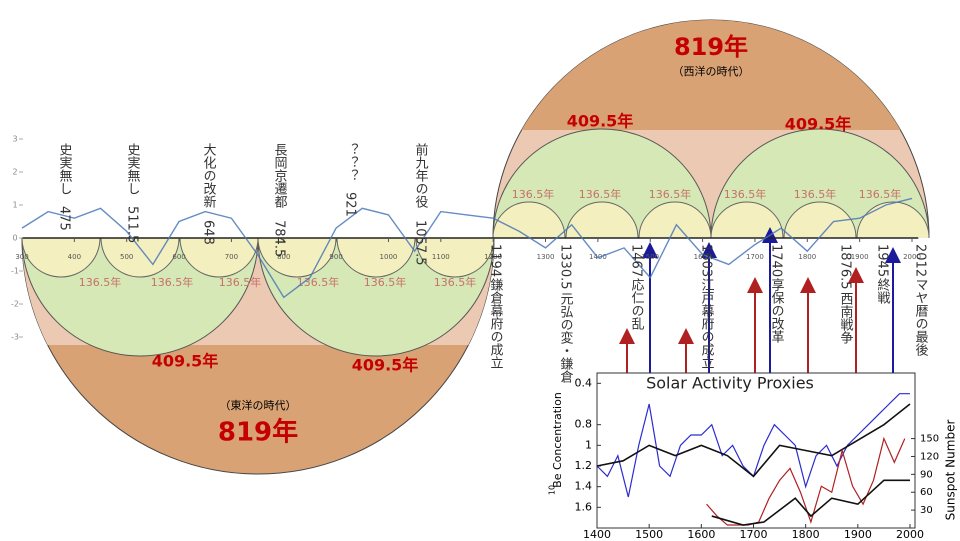 The width and height of the screenshot is (960, 541). I want to click on event-label: 応仁の乱, so click(637, 304).